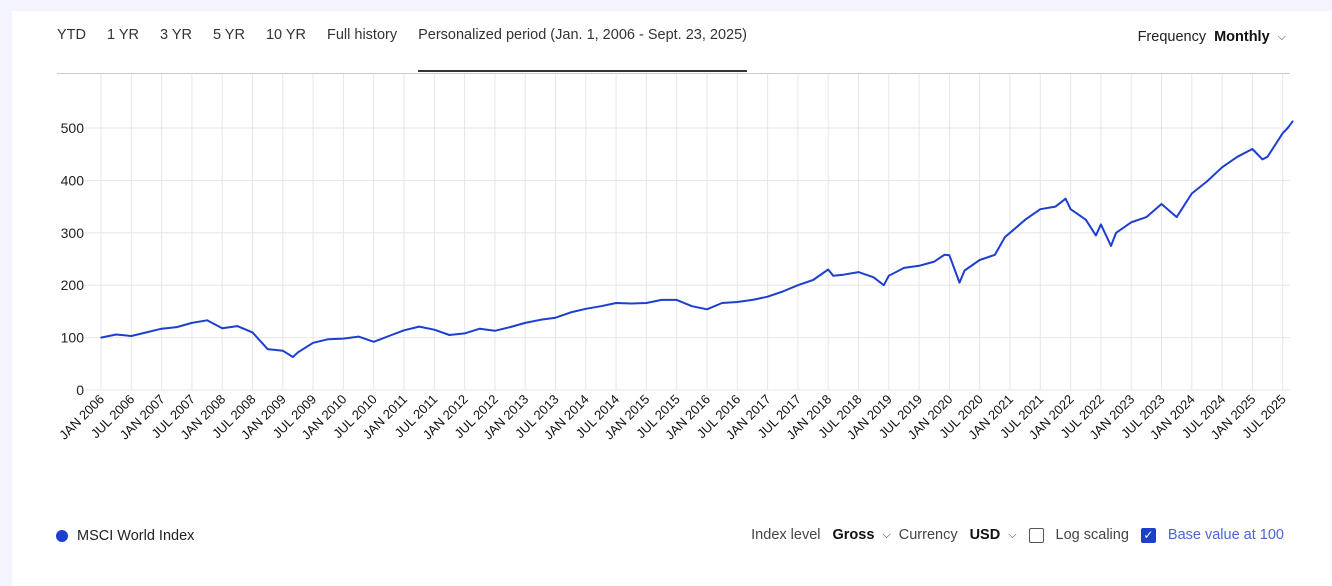 Image resolution: width=1332 pixels, height=586 pixels. I want to click on y-tick-label: 100, so click(73, 338).